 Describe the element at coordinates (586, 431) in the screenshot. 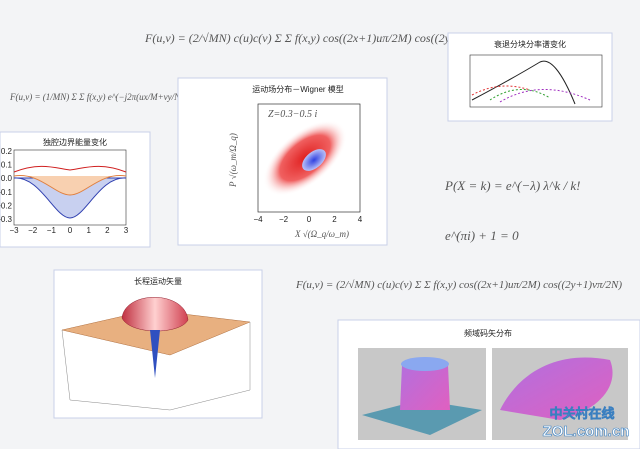

I see `watermark-url: ZOL.com.cn` at that location.